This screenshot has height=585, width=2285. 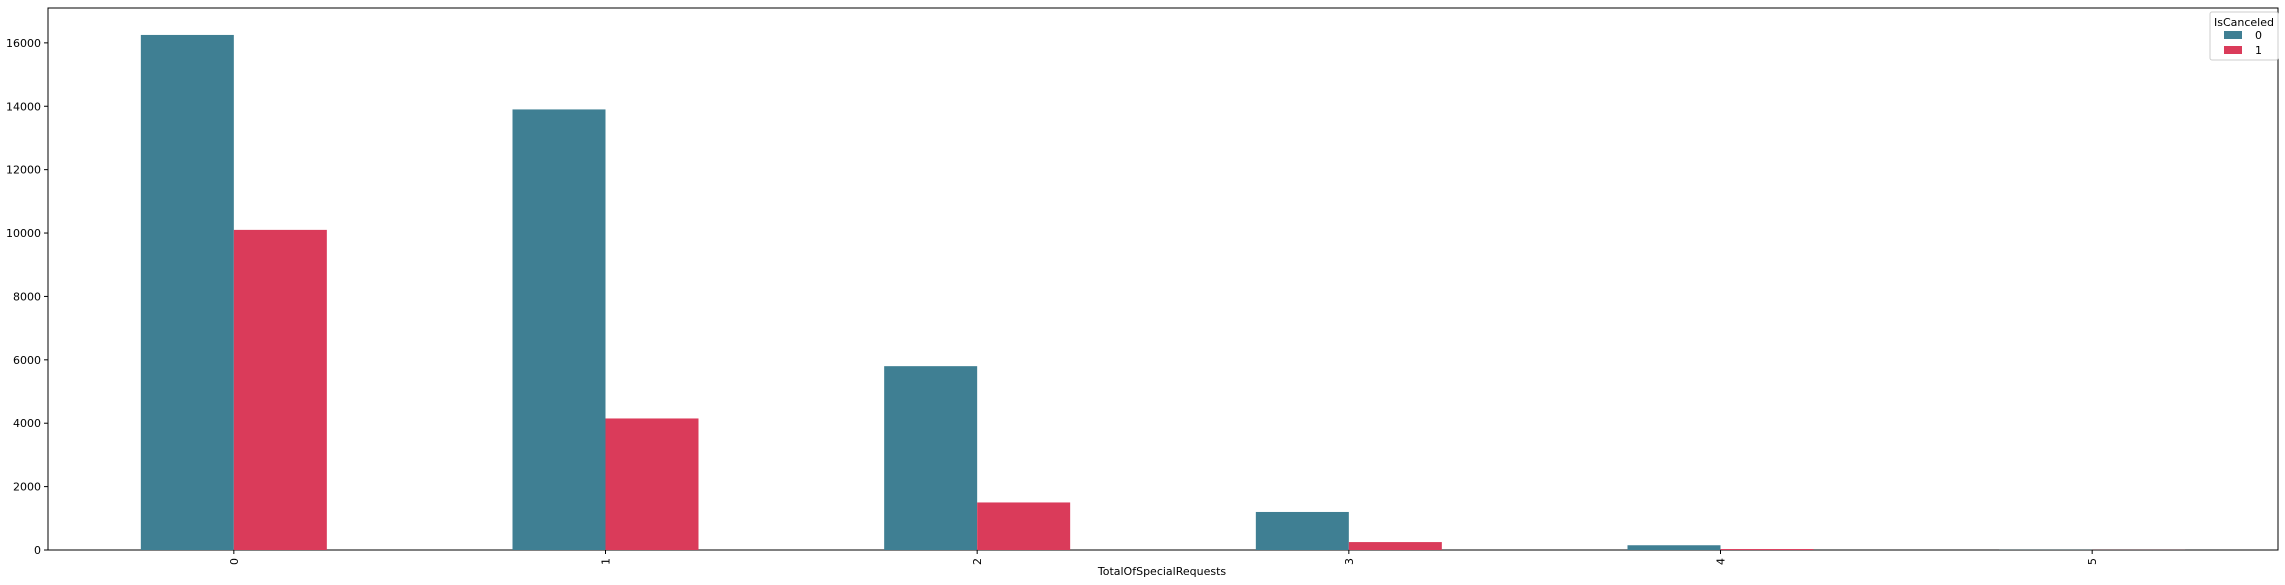 What do you see at coordinates (23, 170) in the screenshot?
I see `y-tick-label: 12000` at bounding box center [23, 170].